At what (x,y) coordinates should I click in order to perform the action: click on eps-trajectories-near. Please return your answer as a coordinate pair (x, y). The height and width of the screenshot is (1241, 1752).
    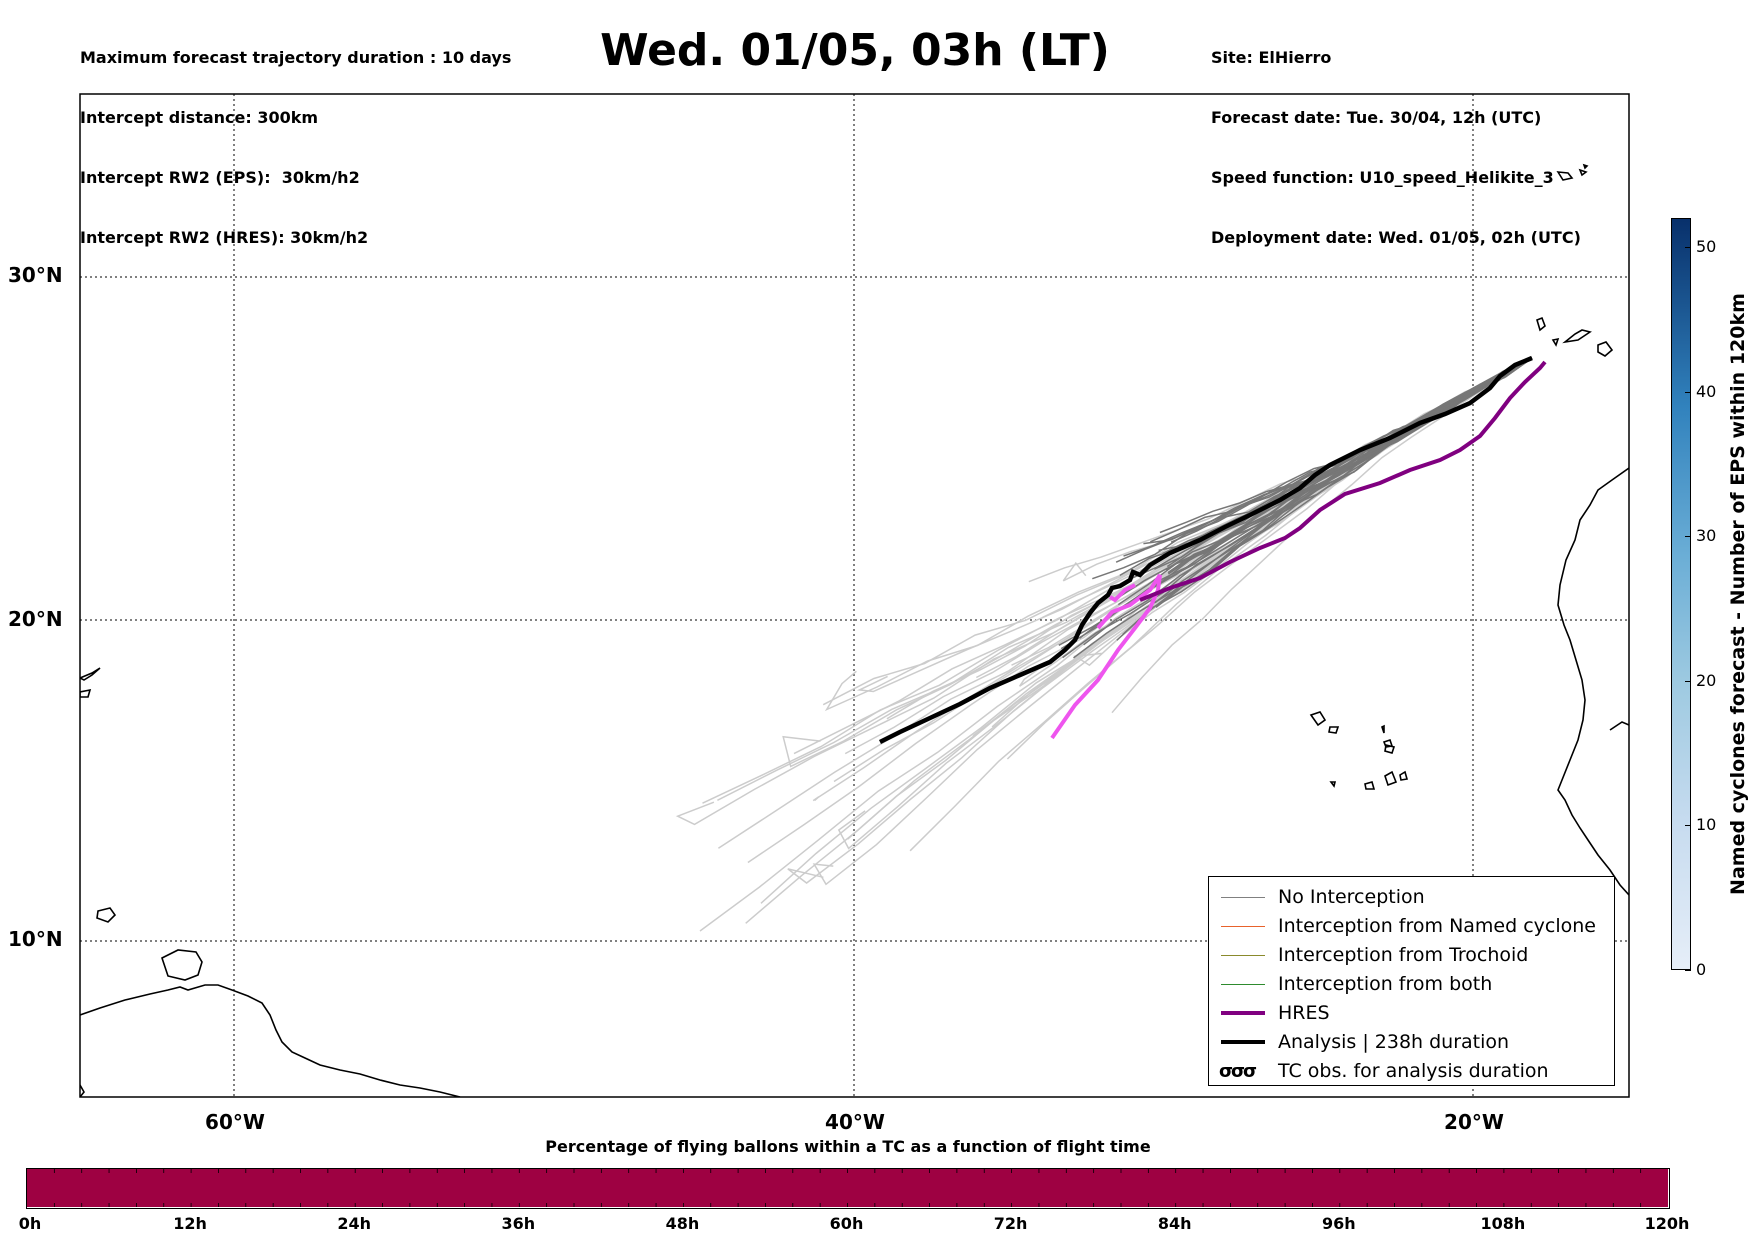
    Looking at the image, I should click on (1295, 508).